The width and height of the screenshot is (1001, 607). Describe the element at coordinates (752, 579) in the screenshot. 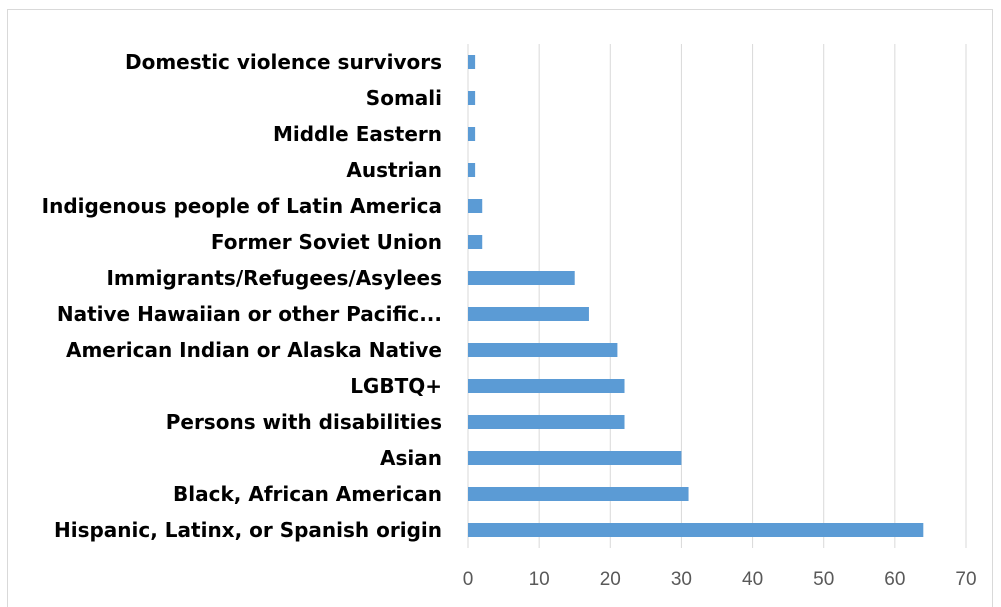

I see `x-tick-label: 40` at that location.